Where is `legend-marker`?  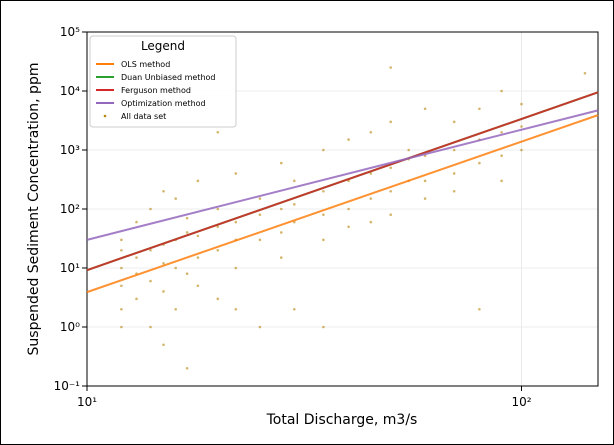
legend-marker is located at coordinates (105, 116).